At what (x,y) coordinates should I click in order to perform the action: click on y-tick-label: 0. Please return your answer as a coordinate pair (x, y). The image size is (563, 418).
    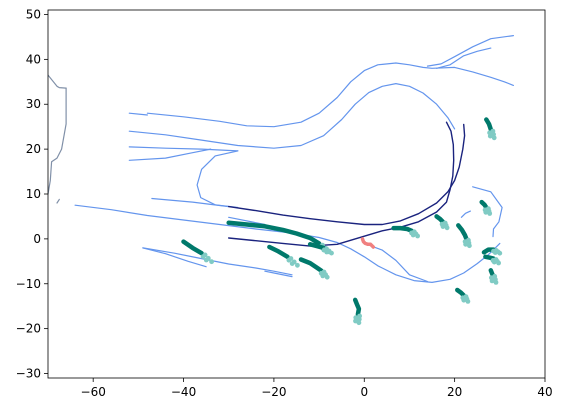
    Looking at the image, I should click on (37, 239).